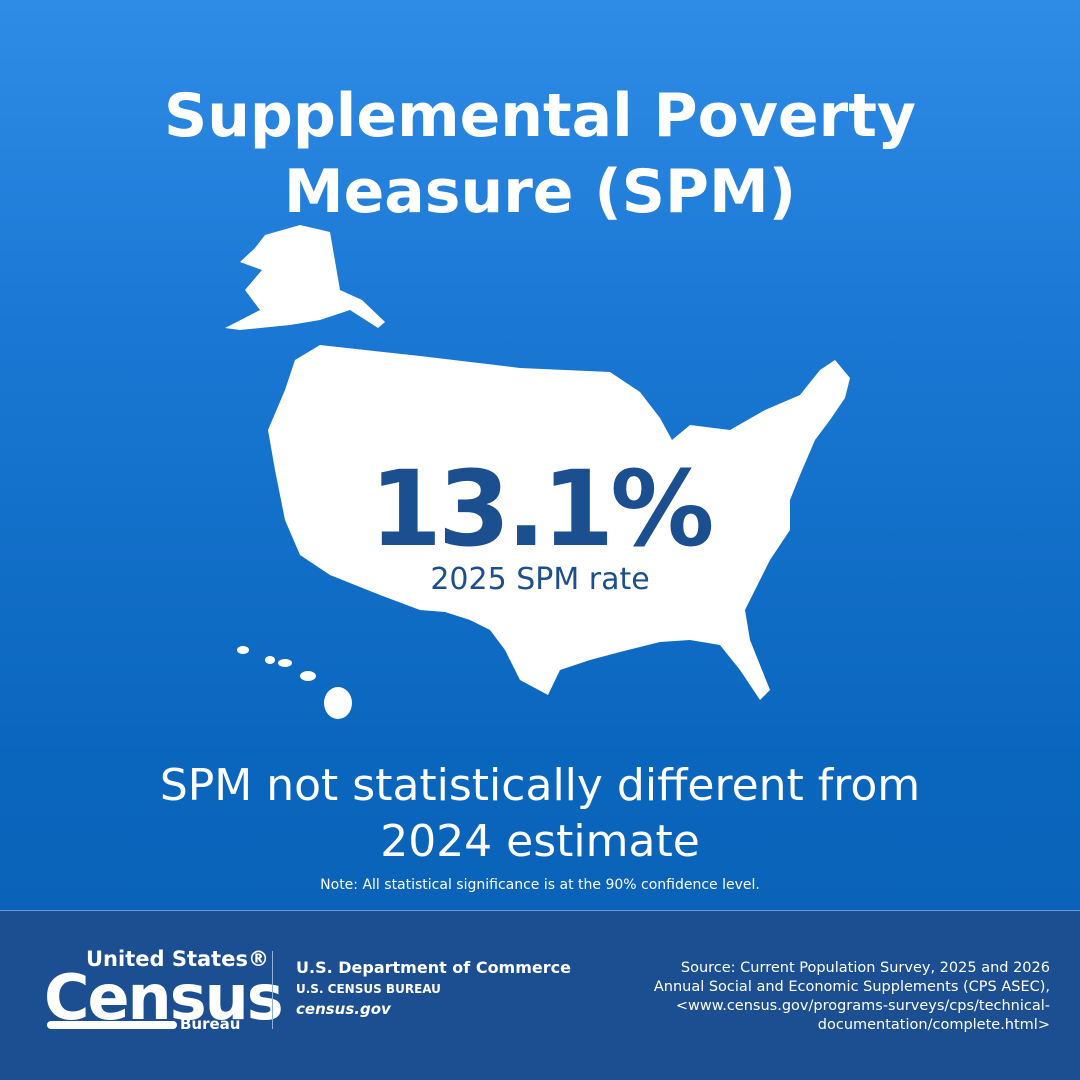 This screenshot has width=1080, height=1080. I want to click on stat-label: 2025 SPM rate, so click(540, 579).